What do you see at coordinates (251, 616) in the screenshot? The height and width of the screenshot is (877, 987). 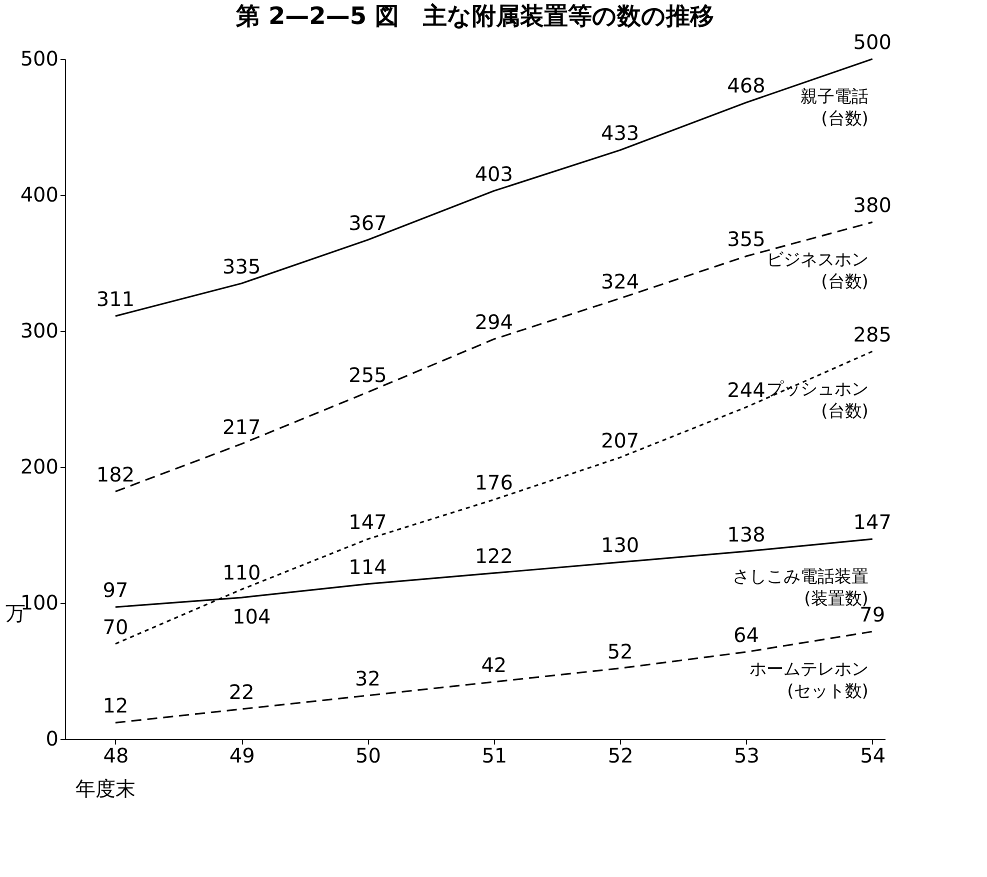 I see `data-label: 104` at bounding box center [251, 616].